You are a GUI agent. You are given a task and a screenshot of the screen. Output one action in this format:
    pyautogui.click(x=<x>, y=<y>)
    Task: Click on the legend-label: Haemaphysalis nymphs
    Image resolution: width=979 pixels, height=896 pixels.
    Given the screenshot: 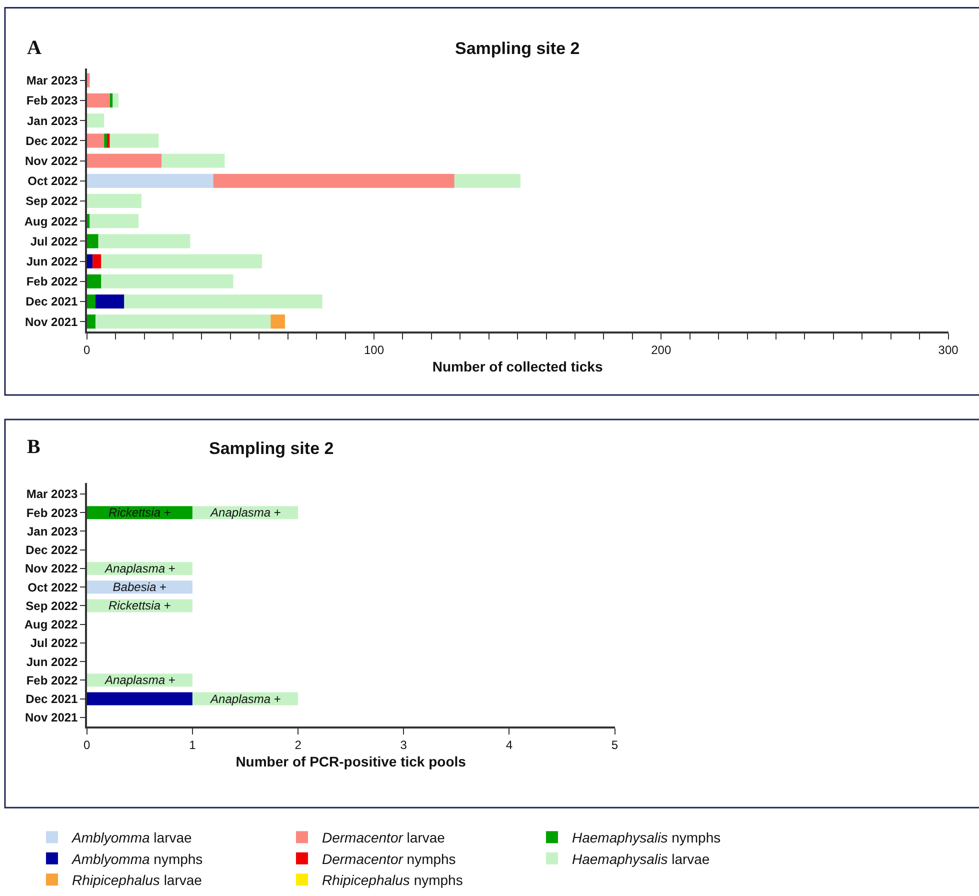 What is the action you would take?
    pyautogui.click(x=646, y=838)
    